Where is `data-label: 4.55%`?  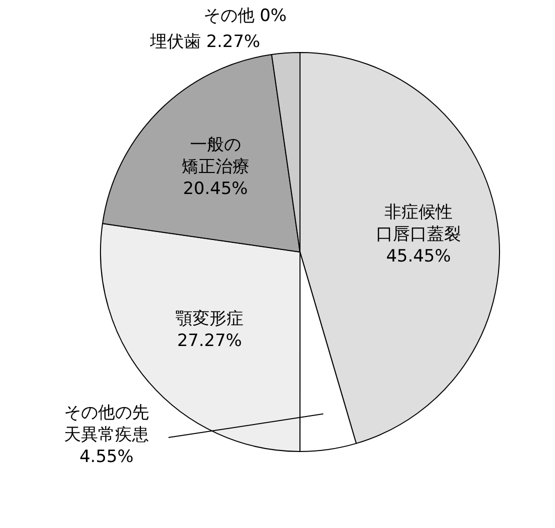 data-label: 4.55% is located at coordinates (106, 456).